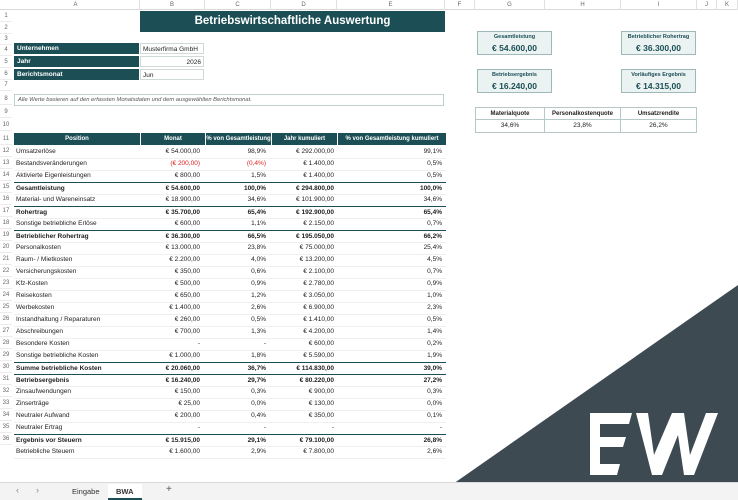 This screenshot has width=738, height=500. I want to click on cell-jahr: € 2.100,00, so click(318, 271).